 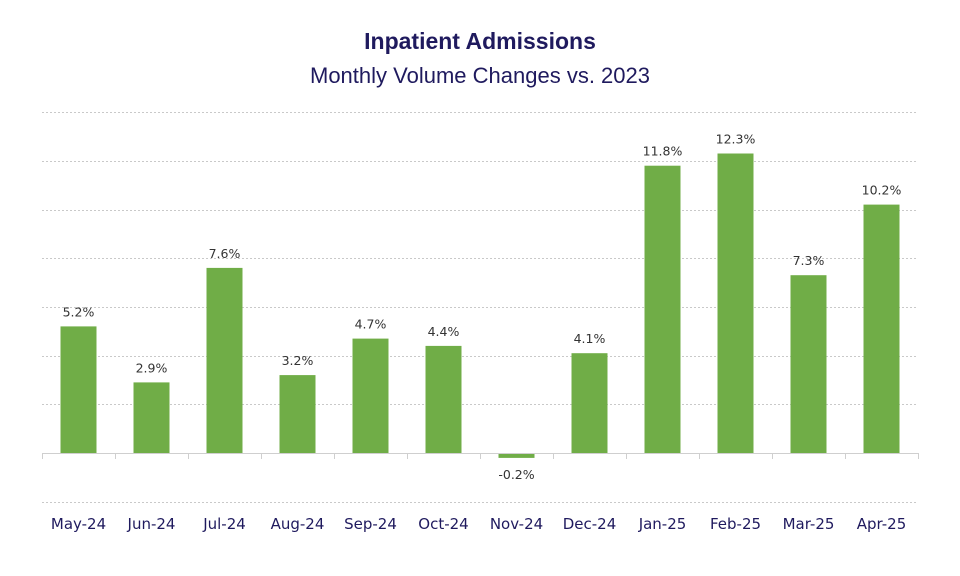 I want to click on x-tick-label: Sep-24, so click(x=370, y=524).